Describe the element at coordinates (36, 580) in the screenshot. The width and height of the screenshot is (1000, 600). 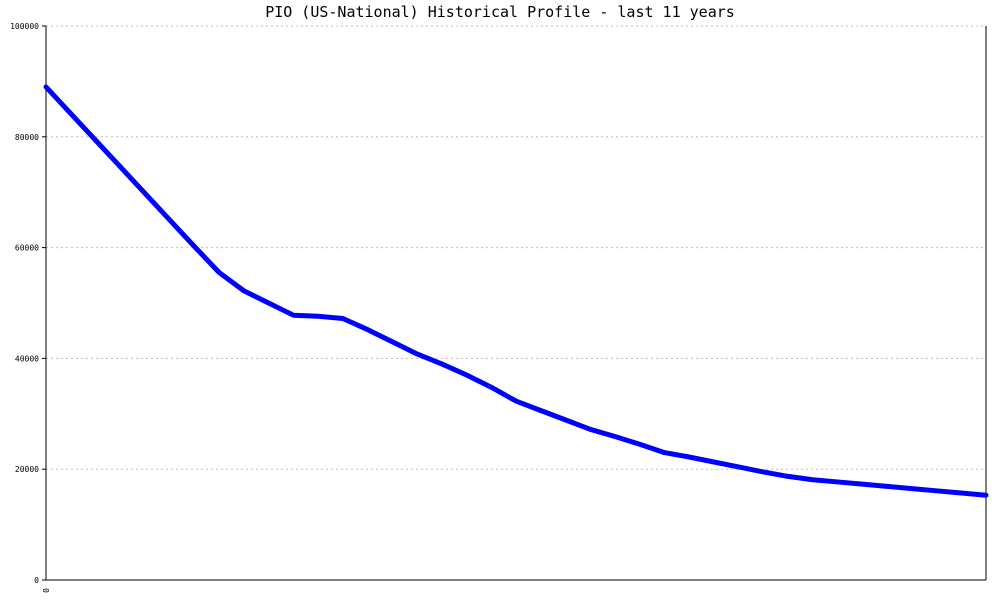
I see `y-tick-label: 0` at that location.